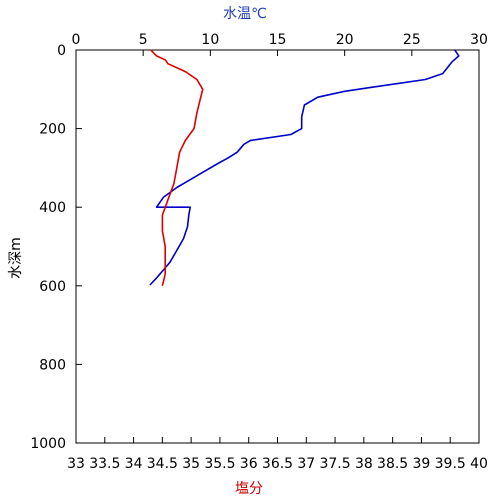 The width and height of the screenshot is (500, 500). I want to click on y-tick-label: 800, so click(52, 365).